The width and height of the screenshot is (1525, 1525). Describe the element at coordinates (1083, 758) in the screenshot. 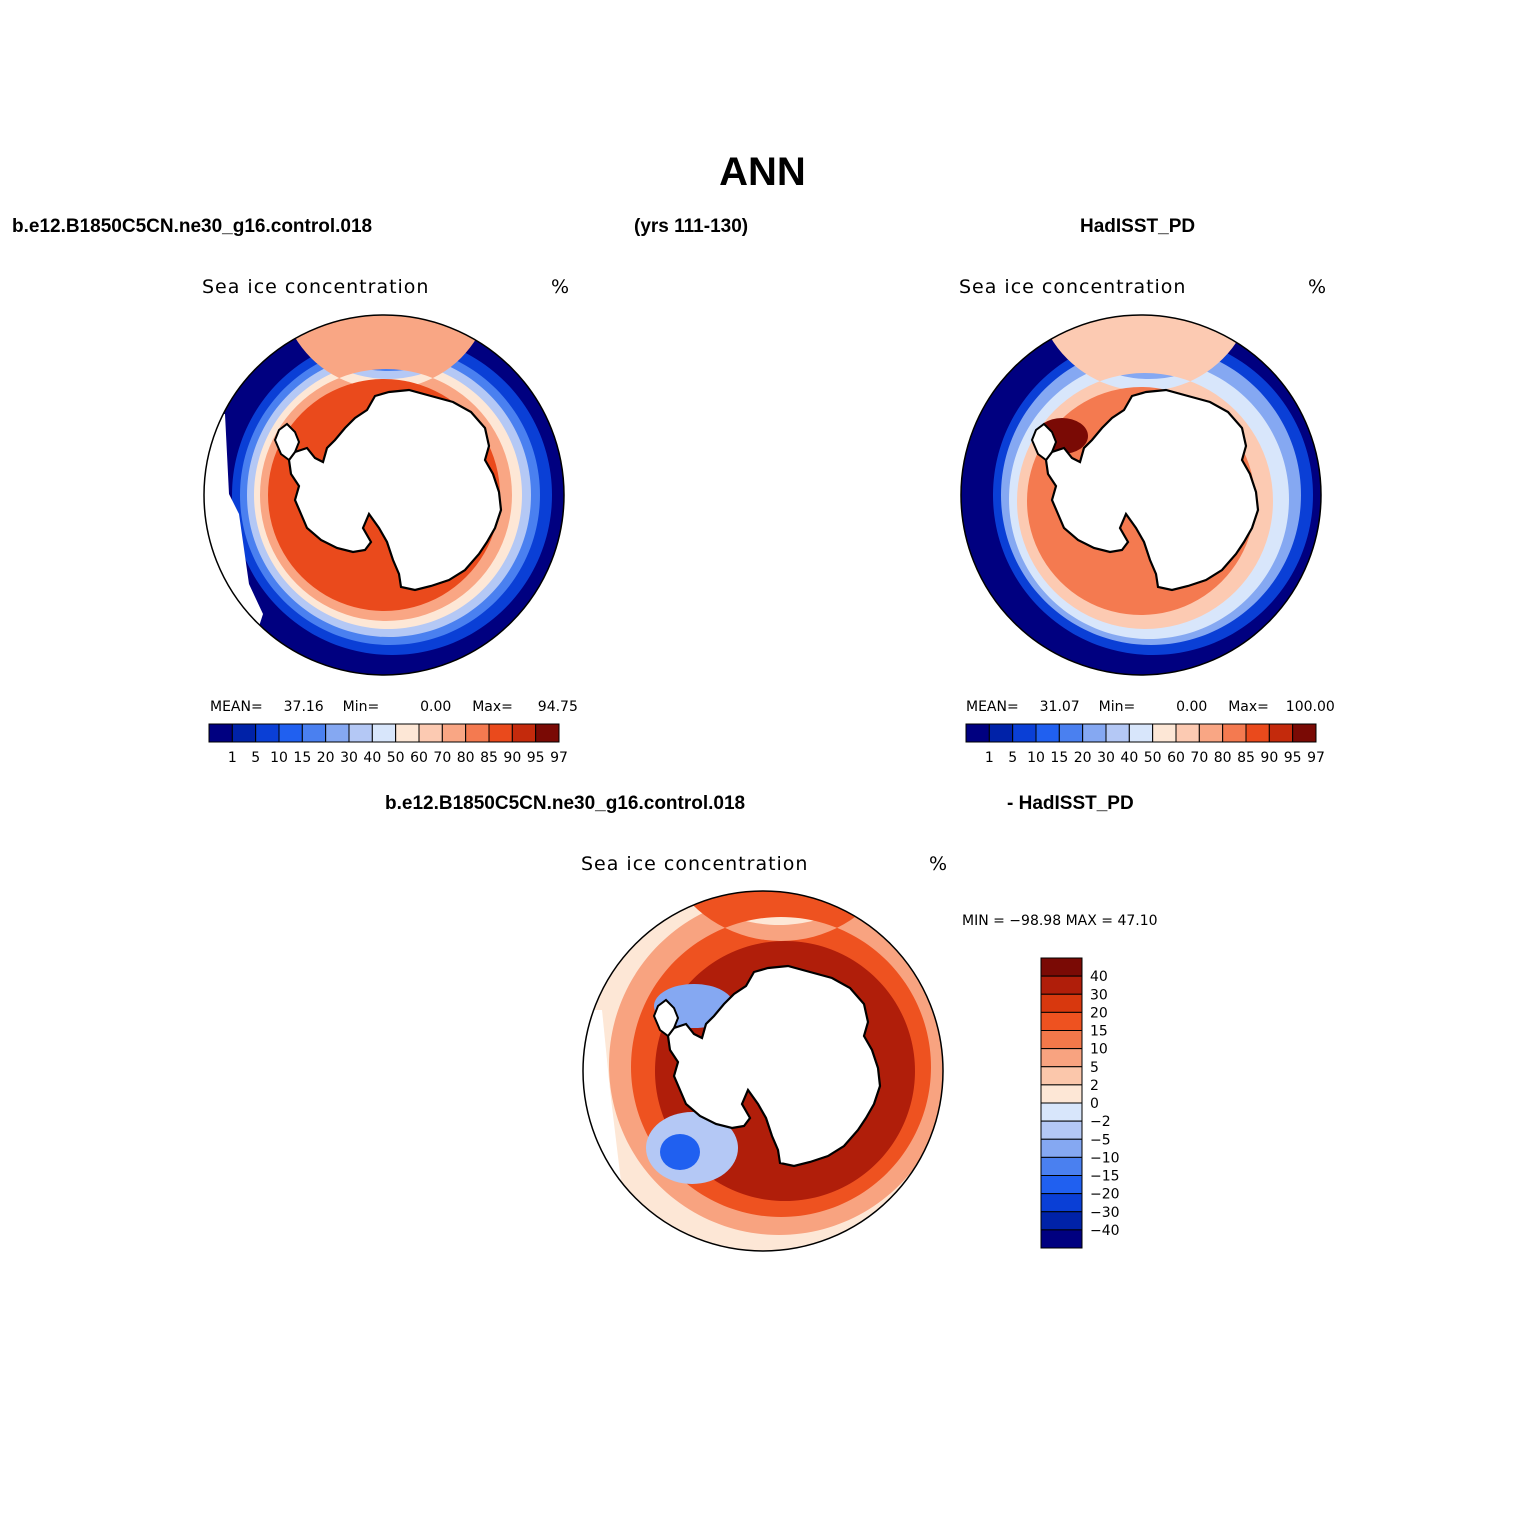

I see `obs-colorbar-tick-label: 20` at that location.